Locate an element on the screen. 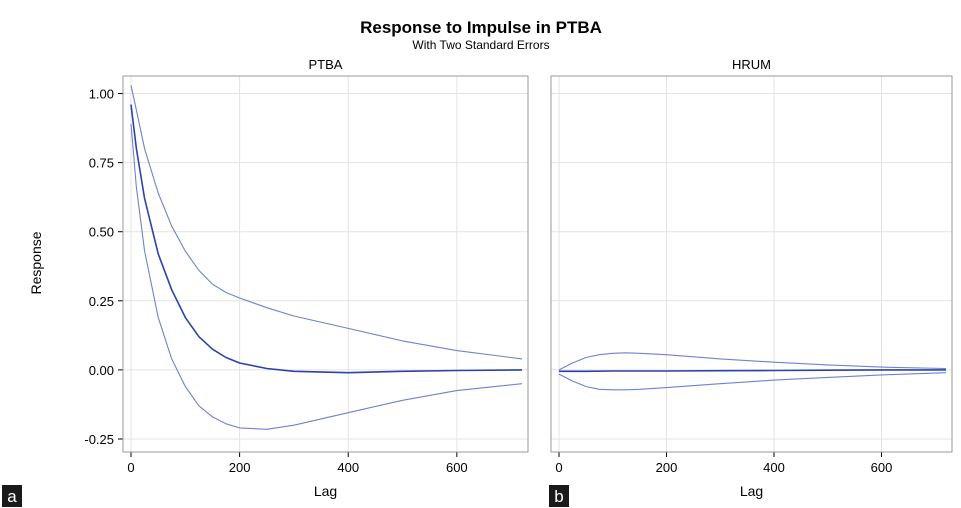 The height and width of the screenshot is (508, 961). panel-letter: b is located at coordinates (558, 496).